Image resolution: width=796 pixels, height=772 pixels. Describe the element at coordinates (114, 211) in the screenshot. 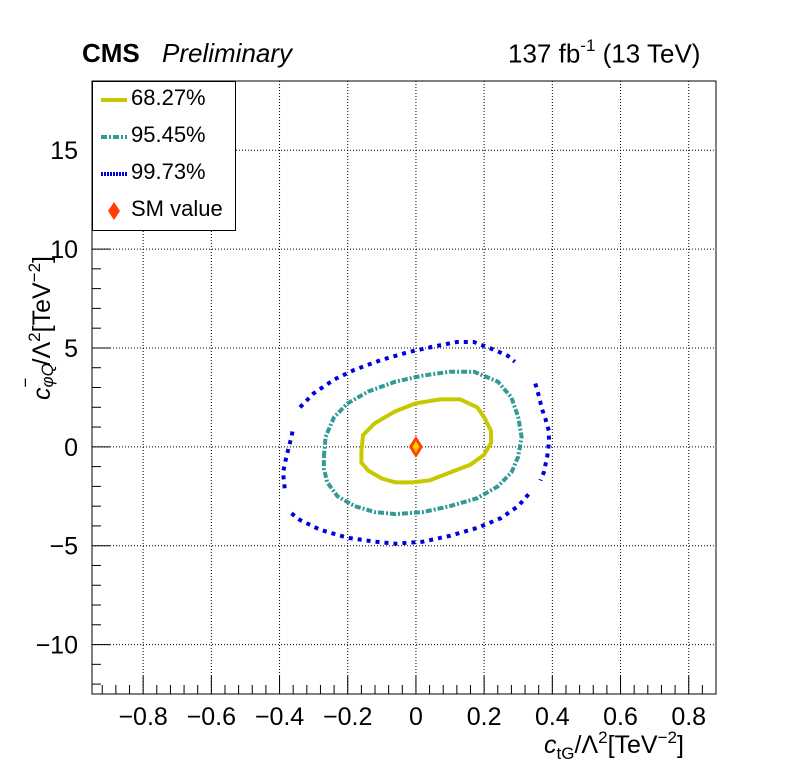

I see `legend-marker-sm` at that location.